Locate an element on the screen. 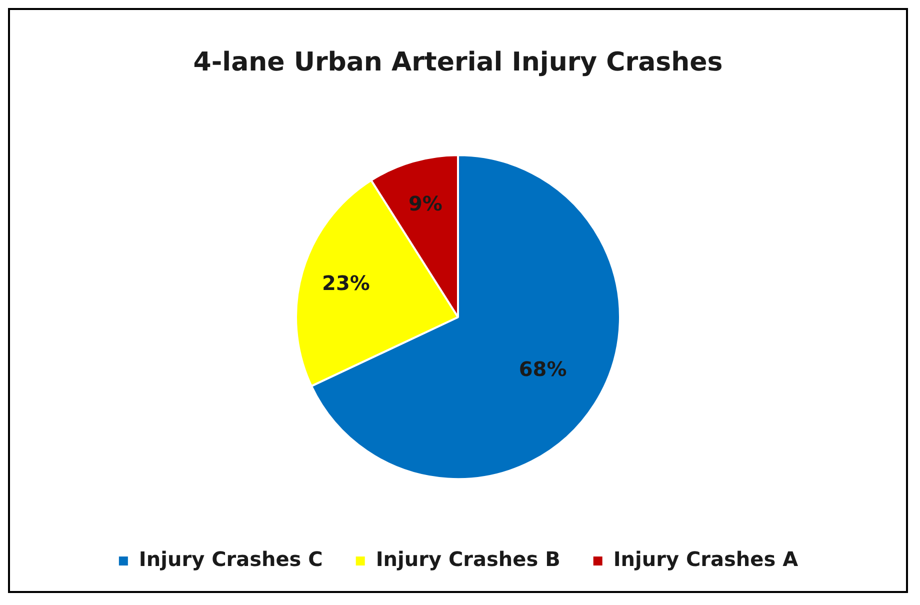  data-label: 9% is located at coordinates (425, 203).